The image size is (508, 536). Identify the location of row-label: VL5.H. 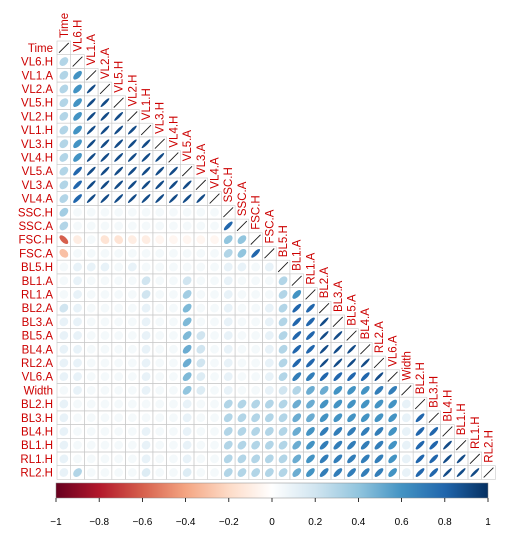
(37, 104).